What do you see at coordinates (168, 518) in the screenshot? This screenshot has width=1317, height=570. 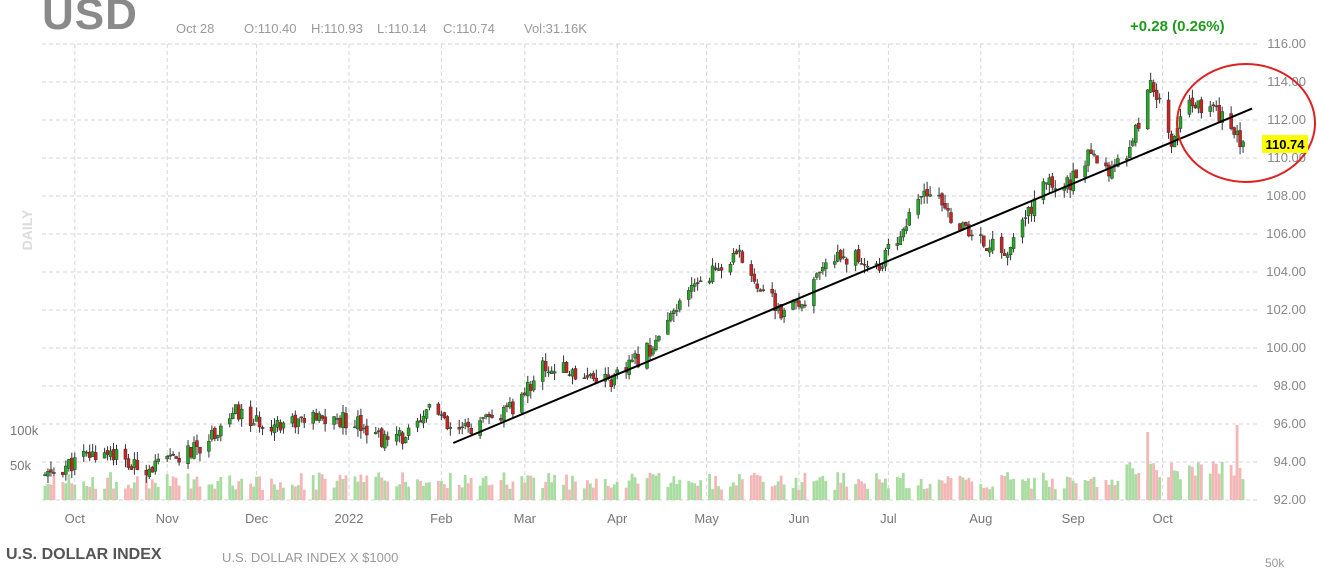 I see `x-tick-label: Nov` at bounding box center [168, 518].